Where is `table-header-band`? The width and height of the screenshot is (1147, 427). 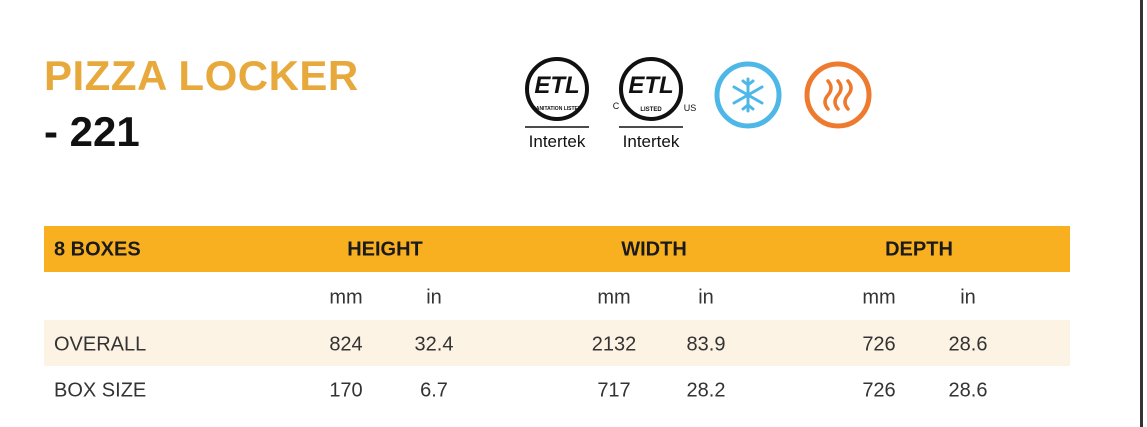
table-header-band is located at coordinates (557, 249).